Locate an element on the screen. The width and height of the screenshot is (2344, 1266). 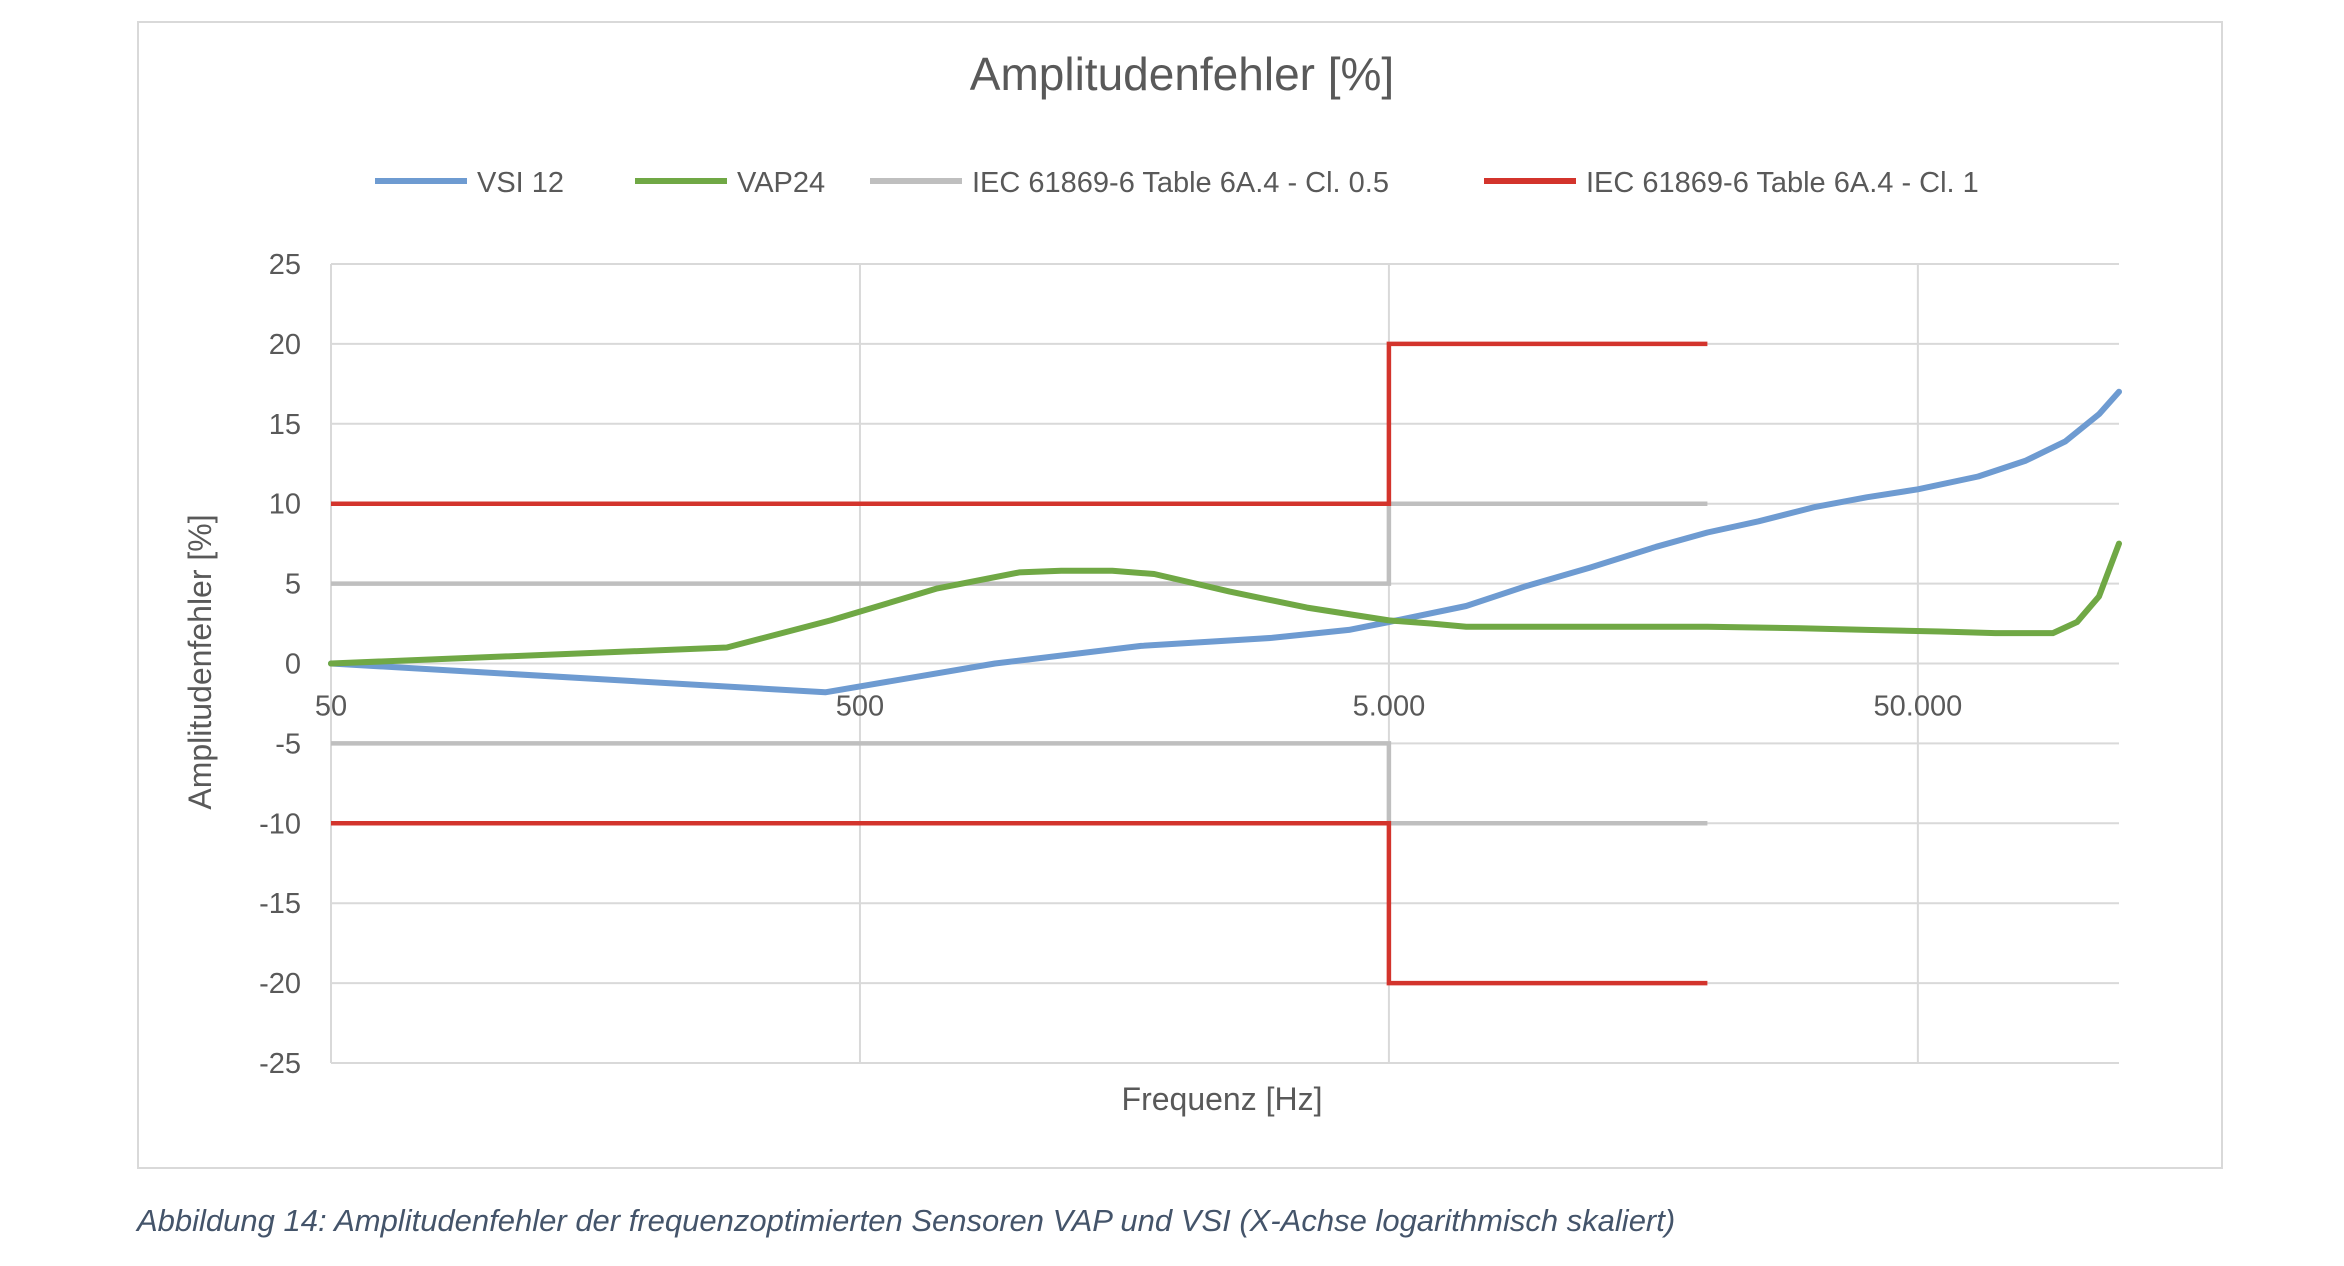
y-tick-label: -5 is located at coordinates (288, 744).